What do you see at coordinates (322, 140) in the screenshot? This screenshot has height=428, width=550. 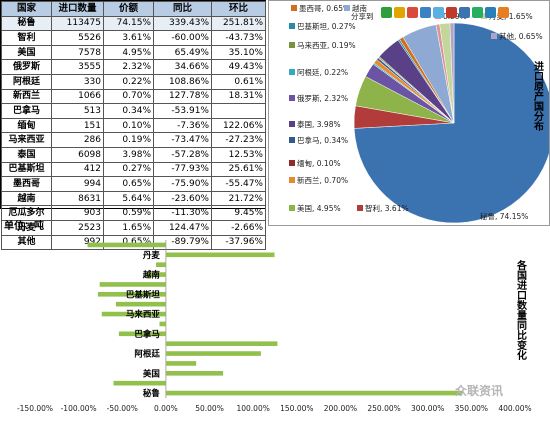 I see `pie-slice-label: 巴拿马, 0.34%` at bounding box center [322, 140].